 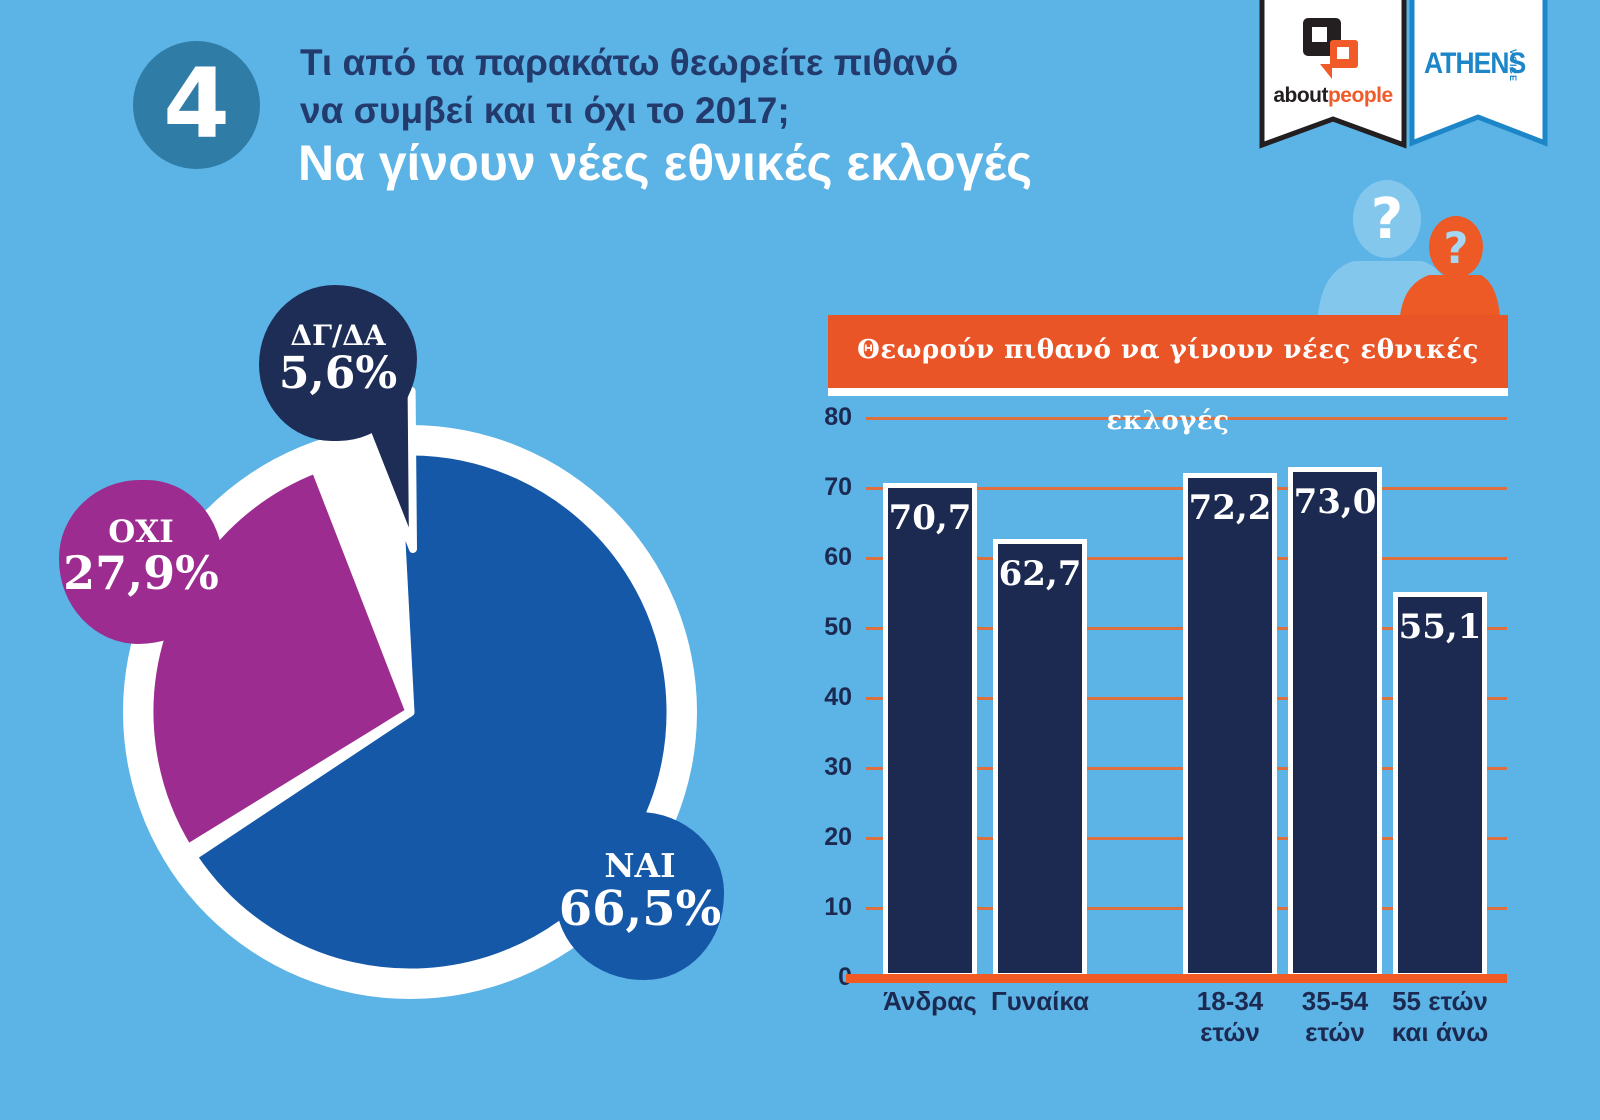 I want to click on x-axis-label-line: και άνω, so click(x=1440, y=1032).